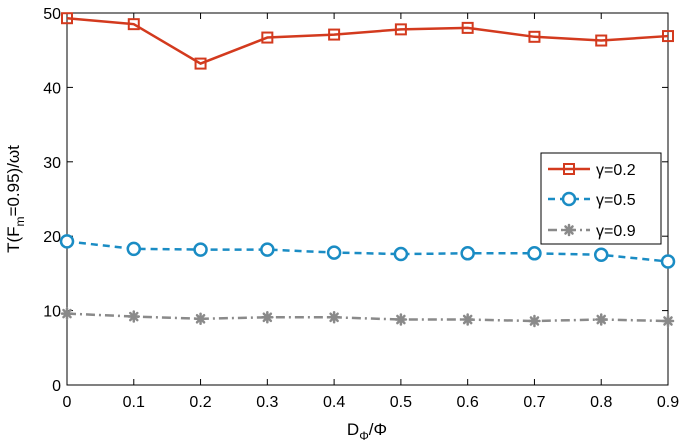 Image resolution: width=685 pixels, height=446 pixels. What do you see at coordinates (67, 402) in the screenshot?
I see `x-tick-label: 0` at bounding box center [67, 402].